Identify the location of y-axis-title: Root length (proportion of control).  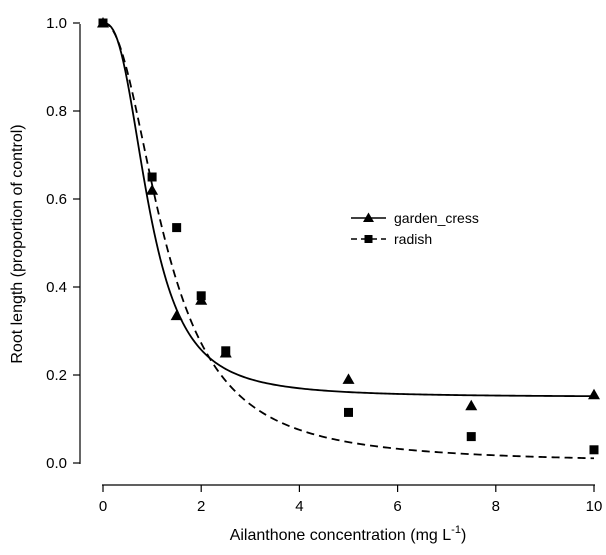
(17, 243).